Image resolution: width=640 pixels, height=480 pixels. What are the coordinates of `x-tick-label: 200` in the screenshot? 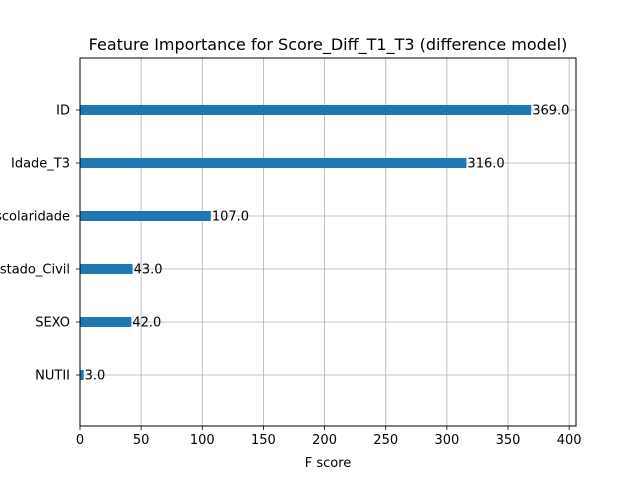 It's located at (324, 440).